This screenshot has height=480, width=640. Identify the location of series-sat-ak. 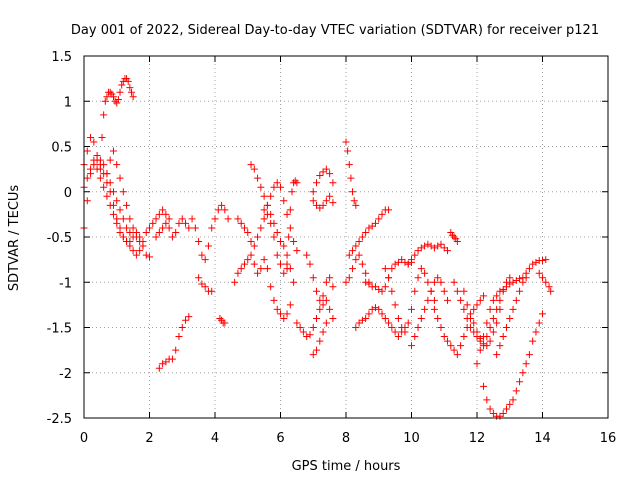
(545, 282).